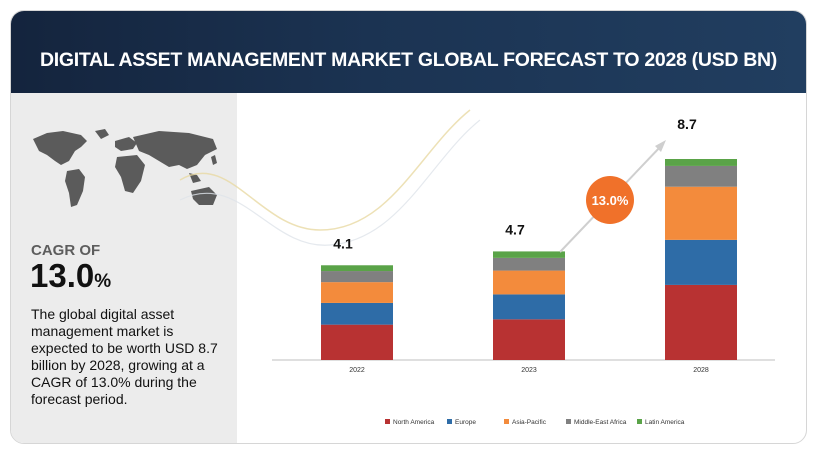 The width and height of the screenshot is (819, 455). What do you see at coordinates (414, 422) in the screenshot?
I see `legend-label-north-america: North America` at bounding box center [414, 422].